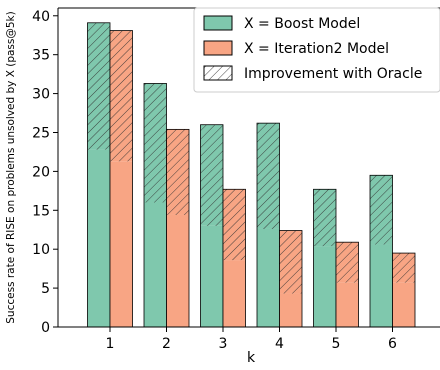  I want to click on x-tick-label-3: 3, so click(223, 344).